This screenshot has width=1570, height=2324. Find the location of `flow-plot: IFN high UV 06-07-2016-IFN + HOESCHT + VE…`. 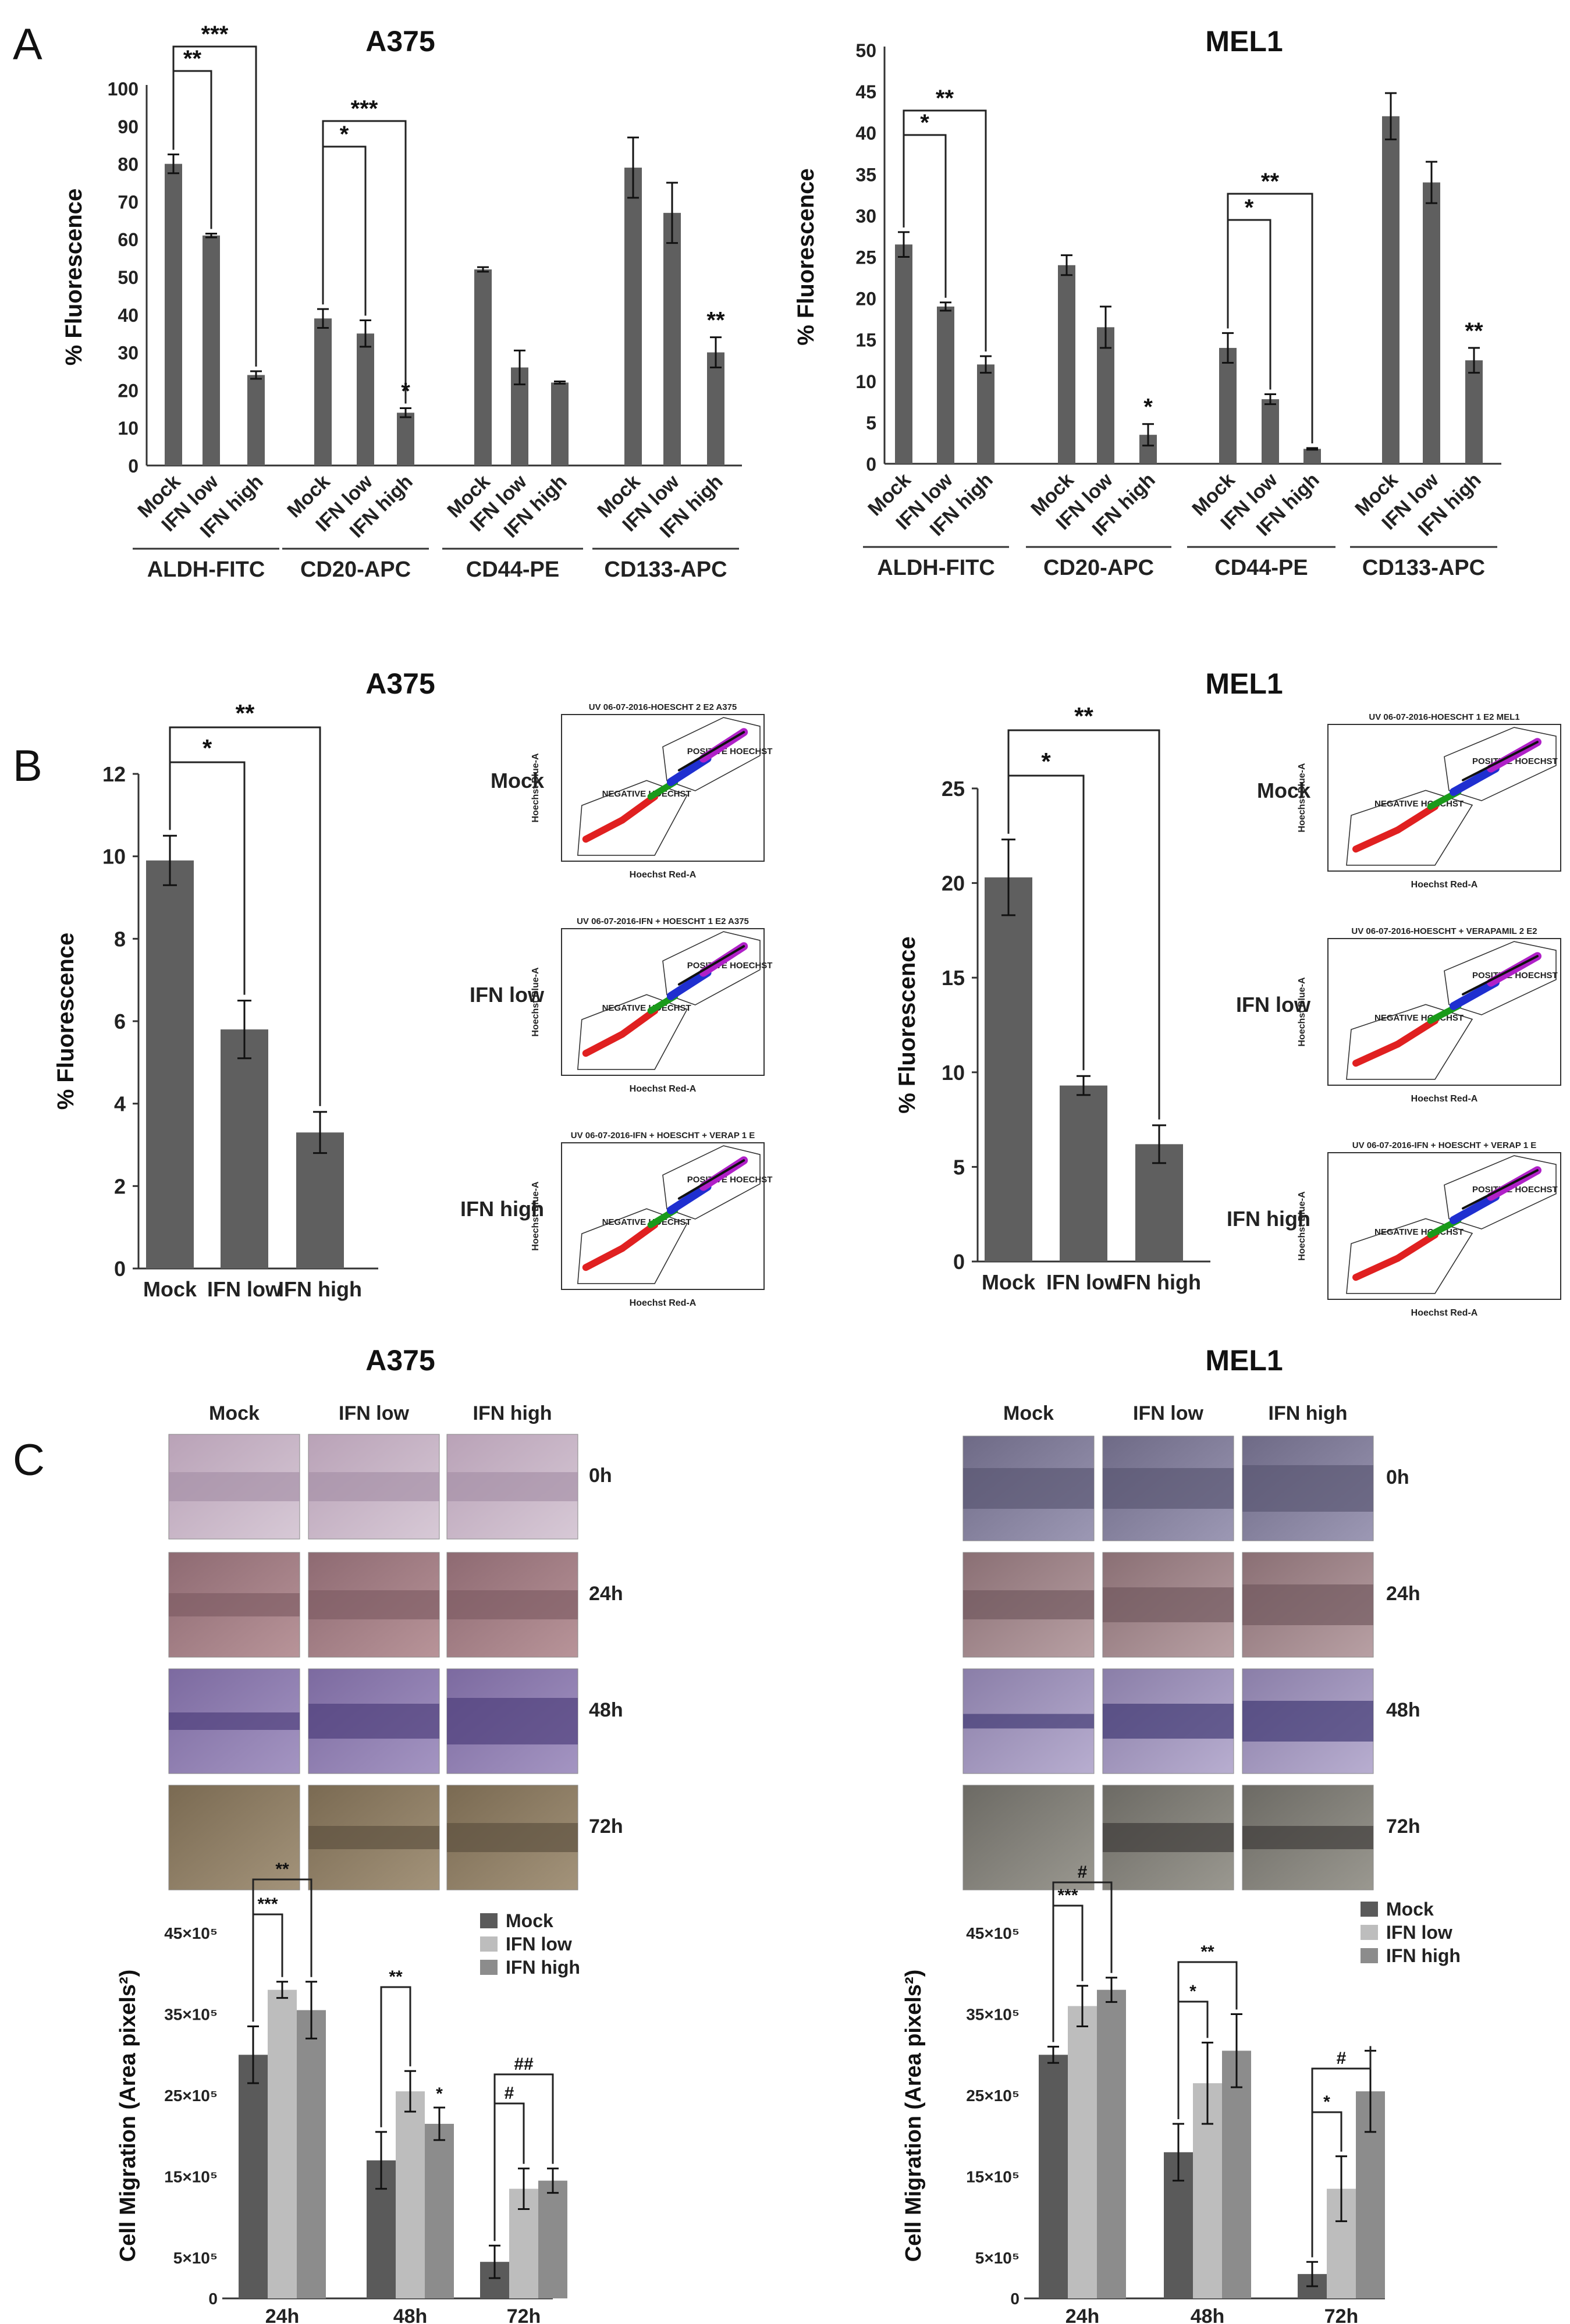

flow-plot: IFN high UV 06-07-2016-IFN + HOESCHT + VE… is located at coordinates (1394, 1229).